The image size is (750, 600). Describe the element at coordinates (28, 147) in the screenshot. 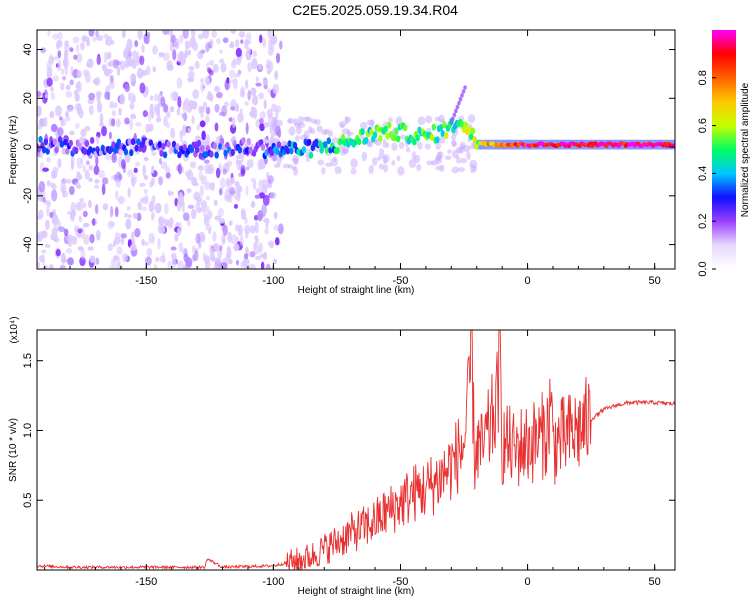

I see `y-tick-label: 0` at that location.